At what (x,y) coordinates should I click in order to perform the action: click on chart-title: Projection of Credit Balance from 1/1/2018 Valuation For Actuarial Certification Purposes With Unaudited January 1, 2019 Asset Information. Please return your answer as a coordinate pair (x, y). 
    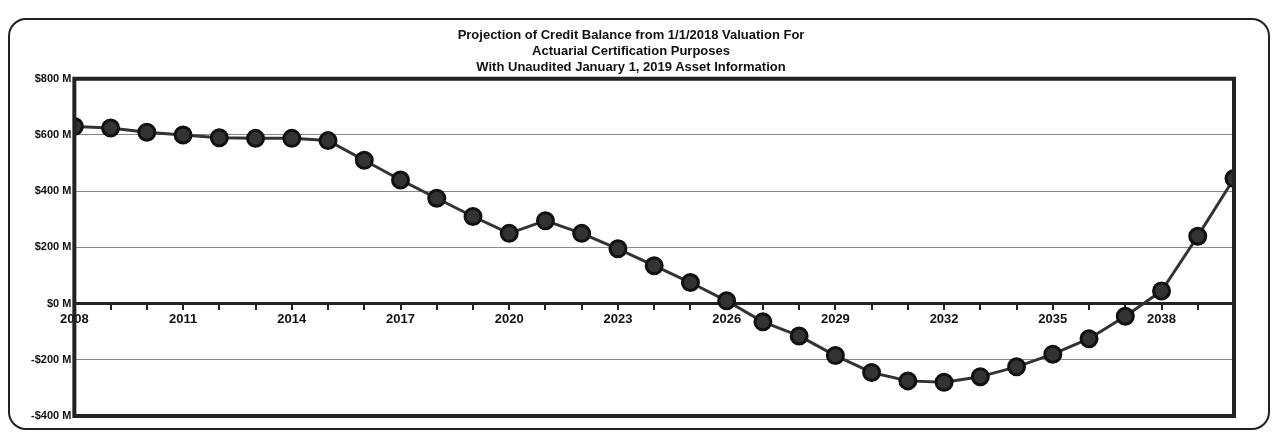
    Looking at the image, I should click on (631, 50).